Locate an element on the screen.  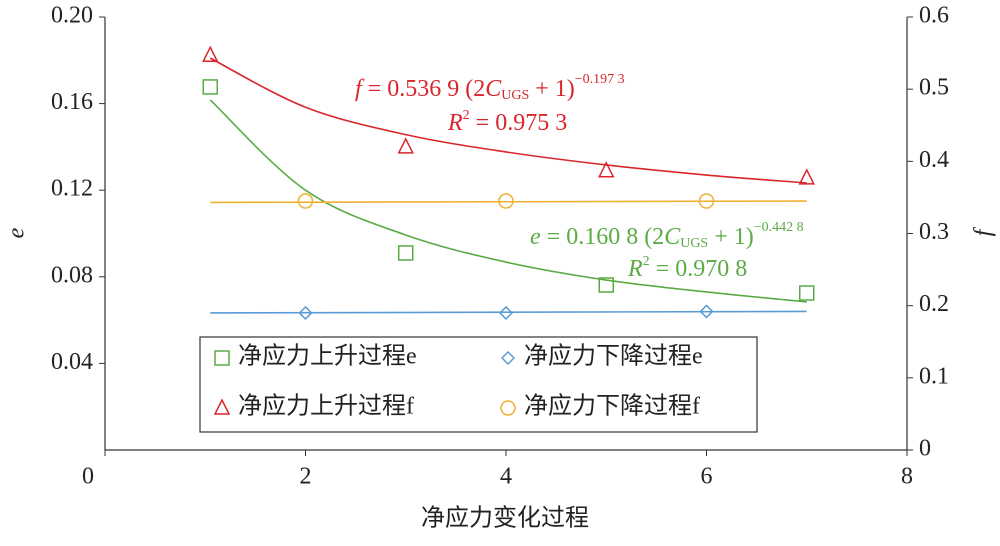
annotation-part: = 0.970 8 is located at coordinates (699, 269).